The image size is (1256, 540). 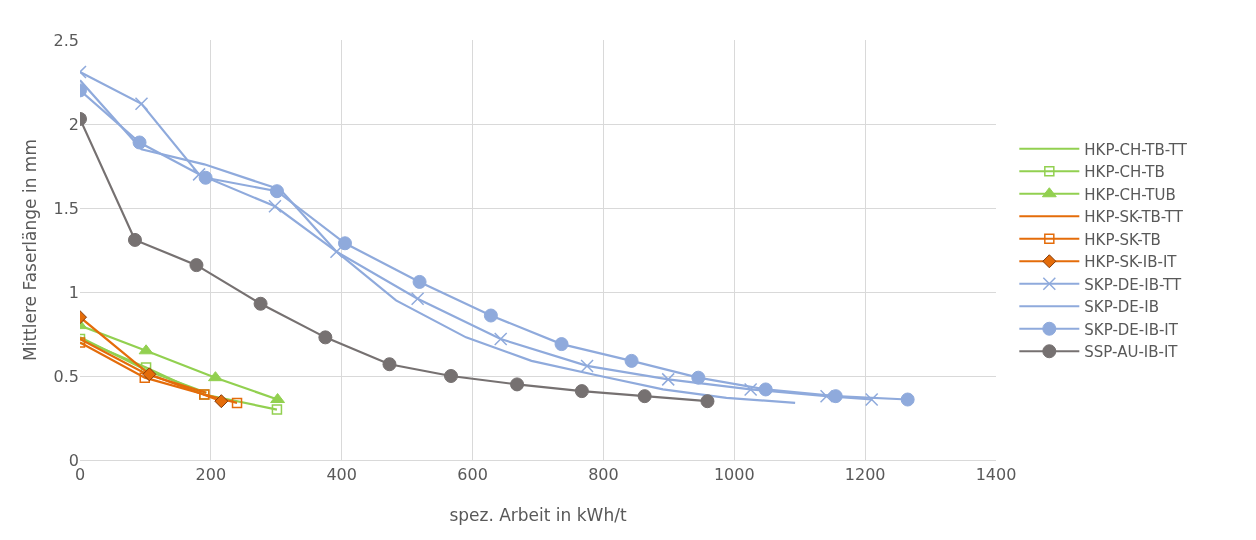 What do you see at coordinates (30, 250) in the screenshot?
I see `y-axis-title: Mittlere Faserlänge in mm` at bounding box center [30, 250].